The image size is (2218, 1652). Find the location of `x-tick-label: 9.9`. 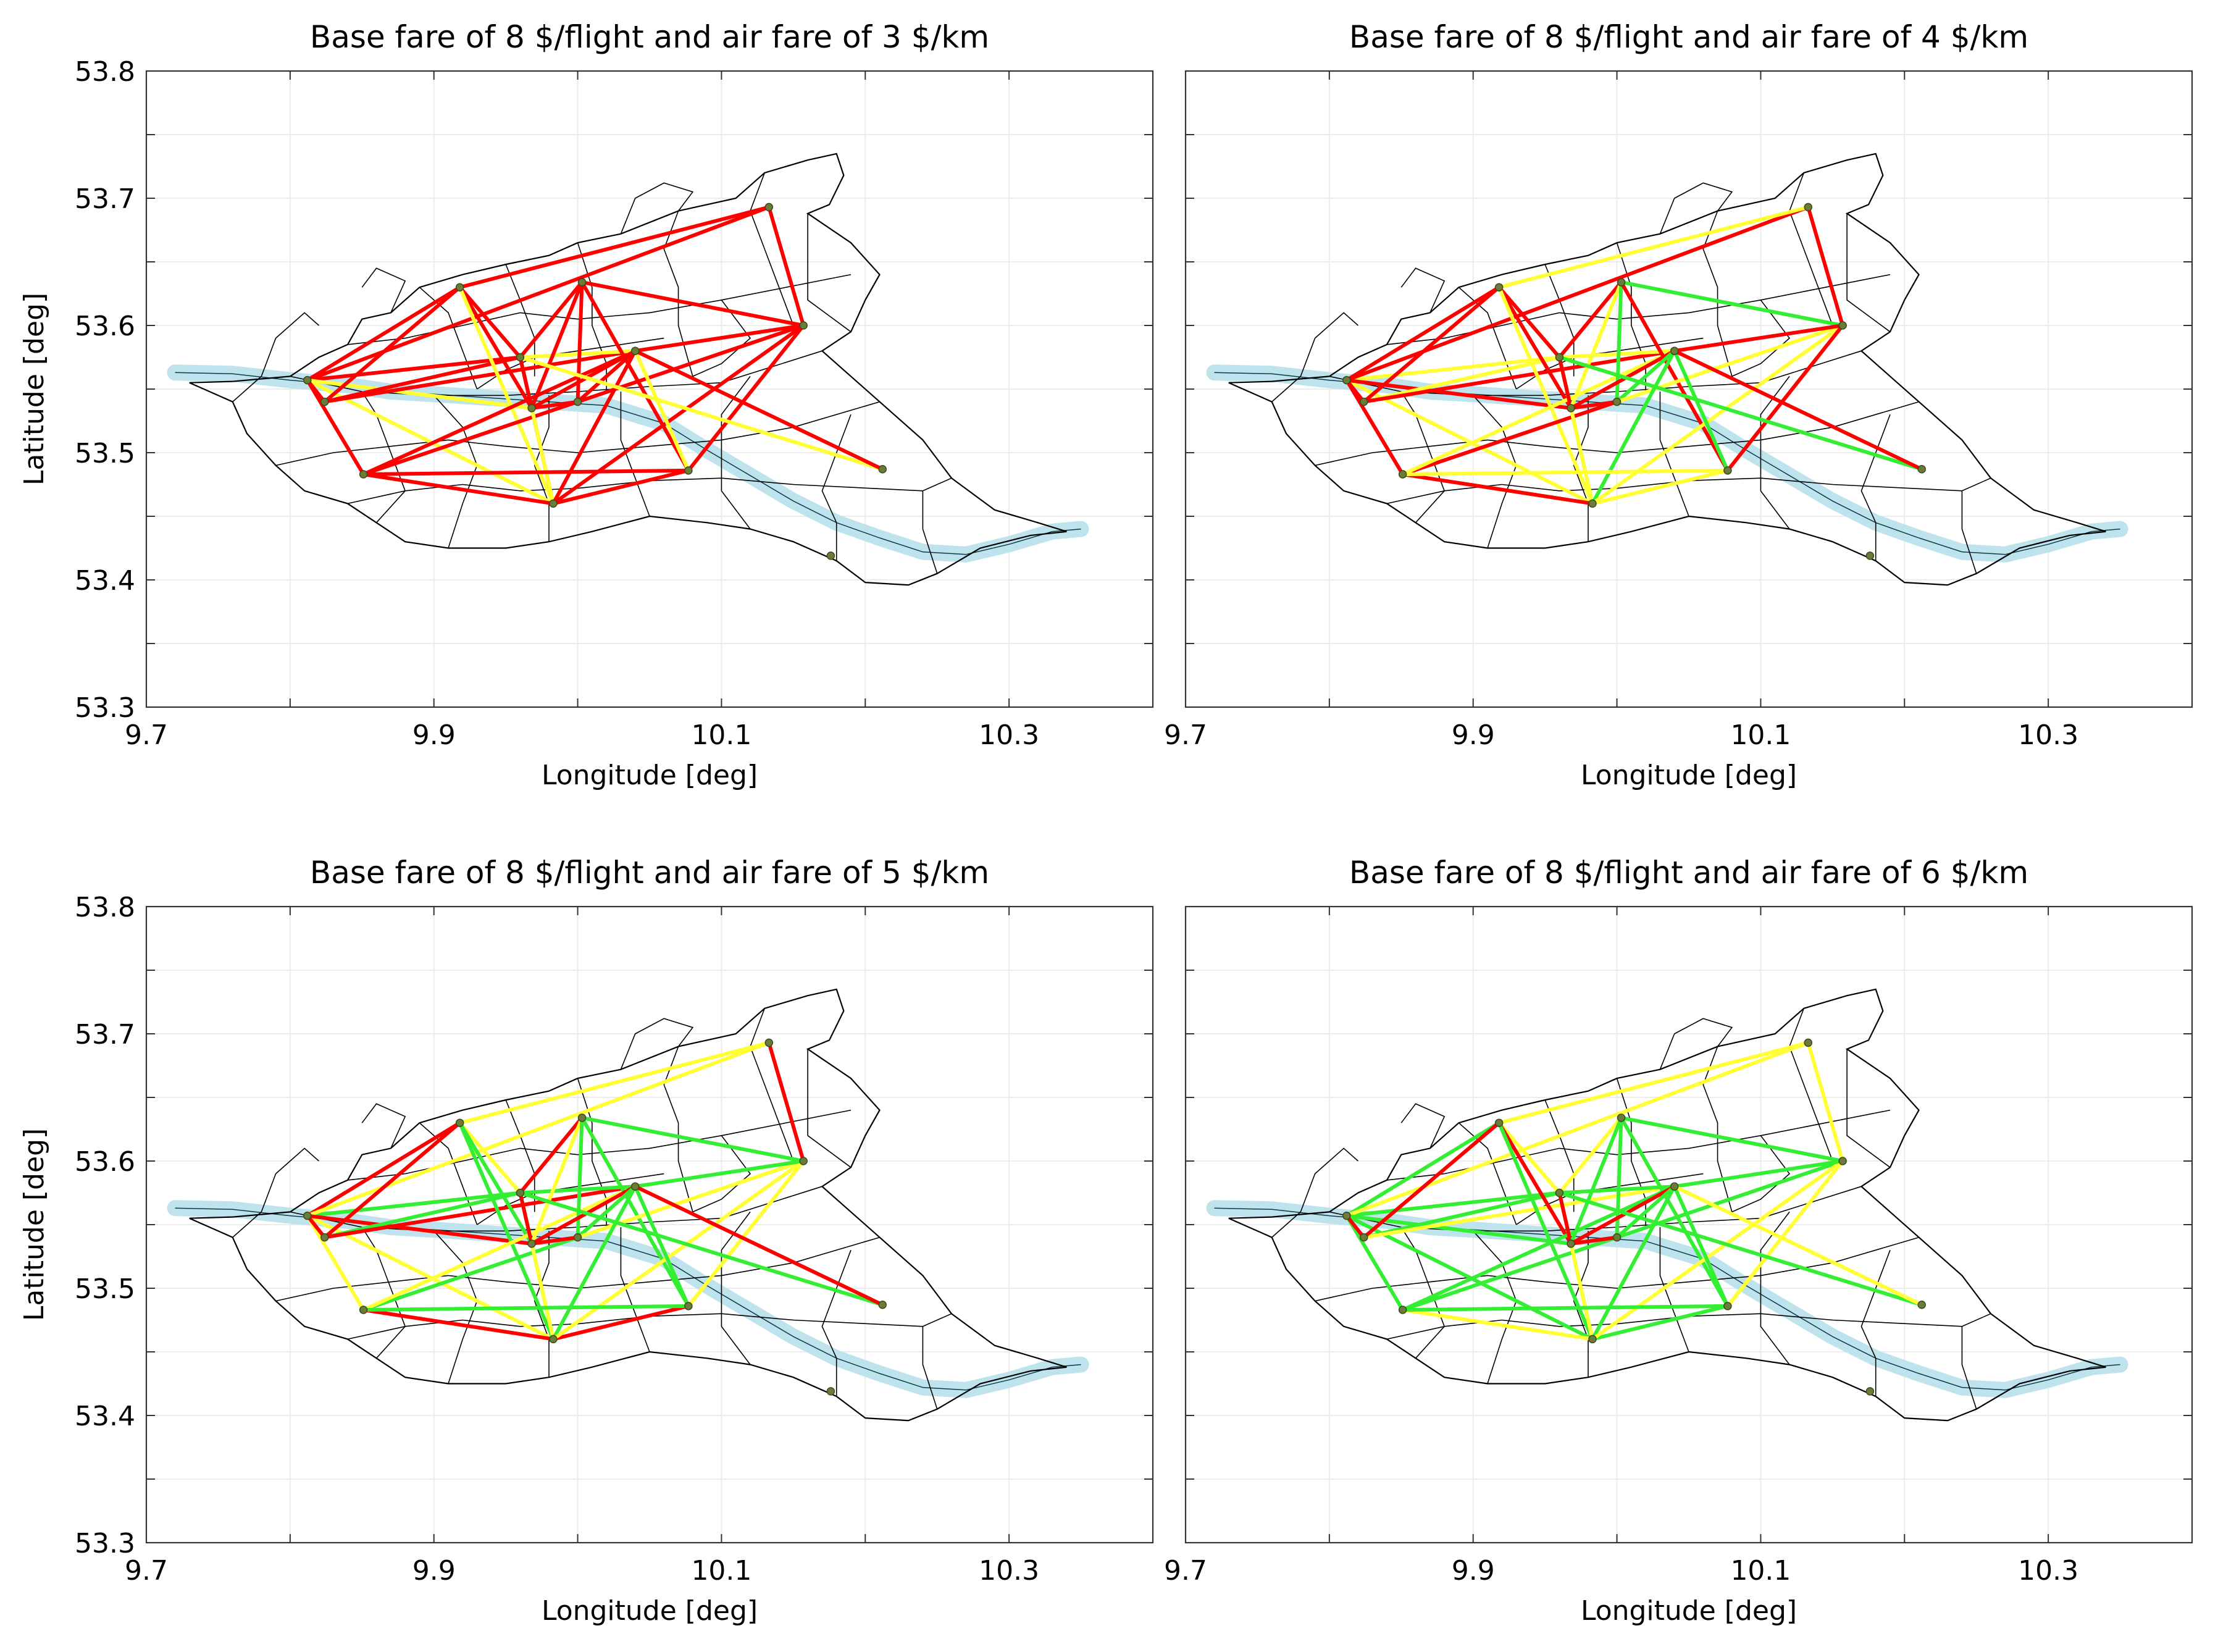

x-tick-label: 9.9 is located at coordinates (434, 735).